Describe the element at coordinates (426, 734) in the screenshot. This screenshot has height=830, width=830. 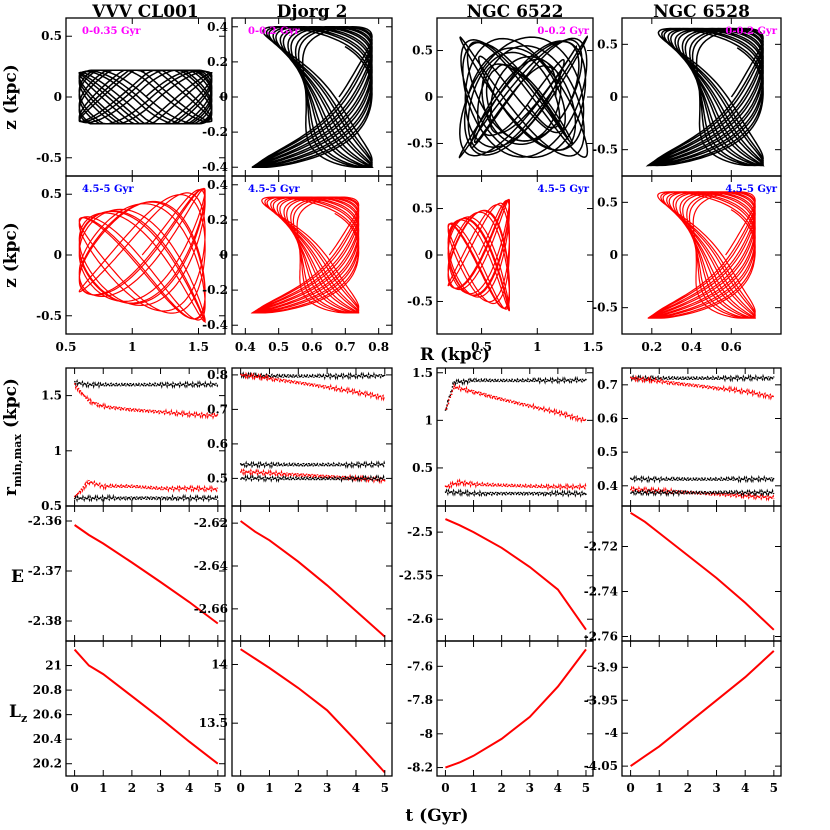
I see `y-tick-label: -8` at that location.